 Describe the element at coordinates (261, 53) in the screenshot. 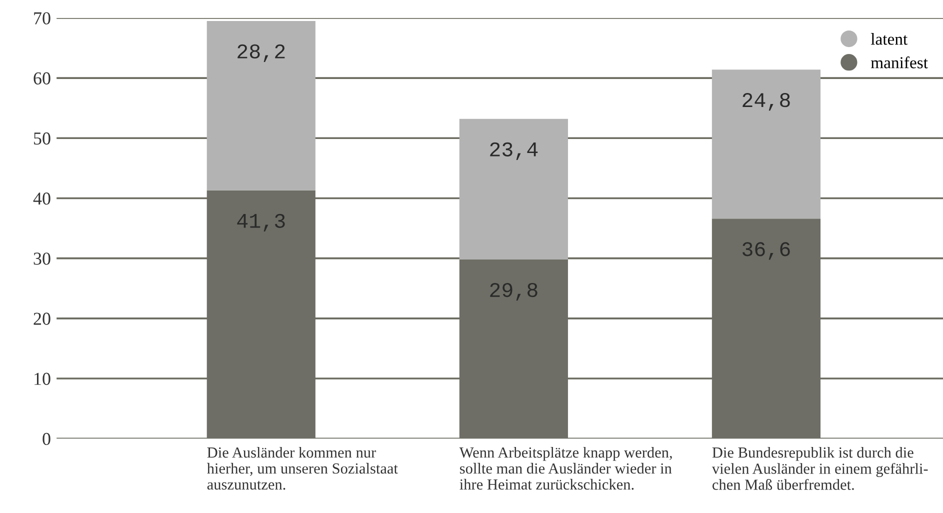

I see `data-label: 28,2` at that location.